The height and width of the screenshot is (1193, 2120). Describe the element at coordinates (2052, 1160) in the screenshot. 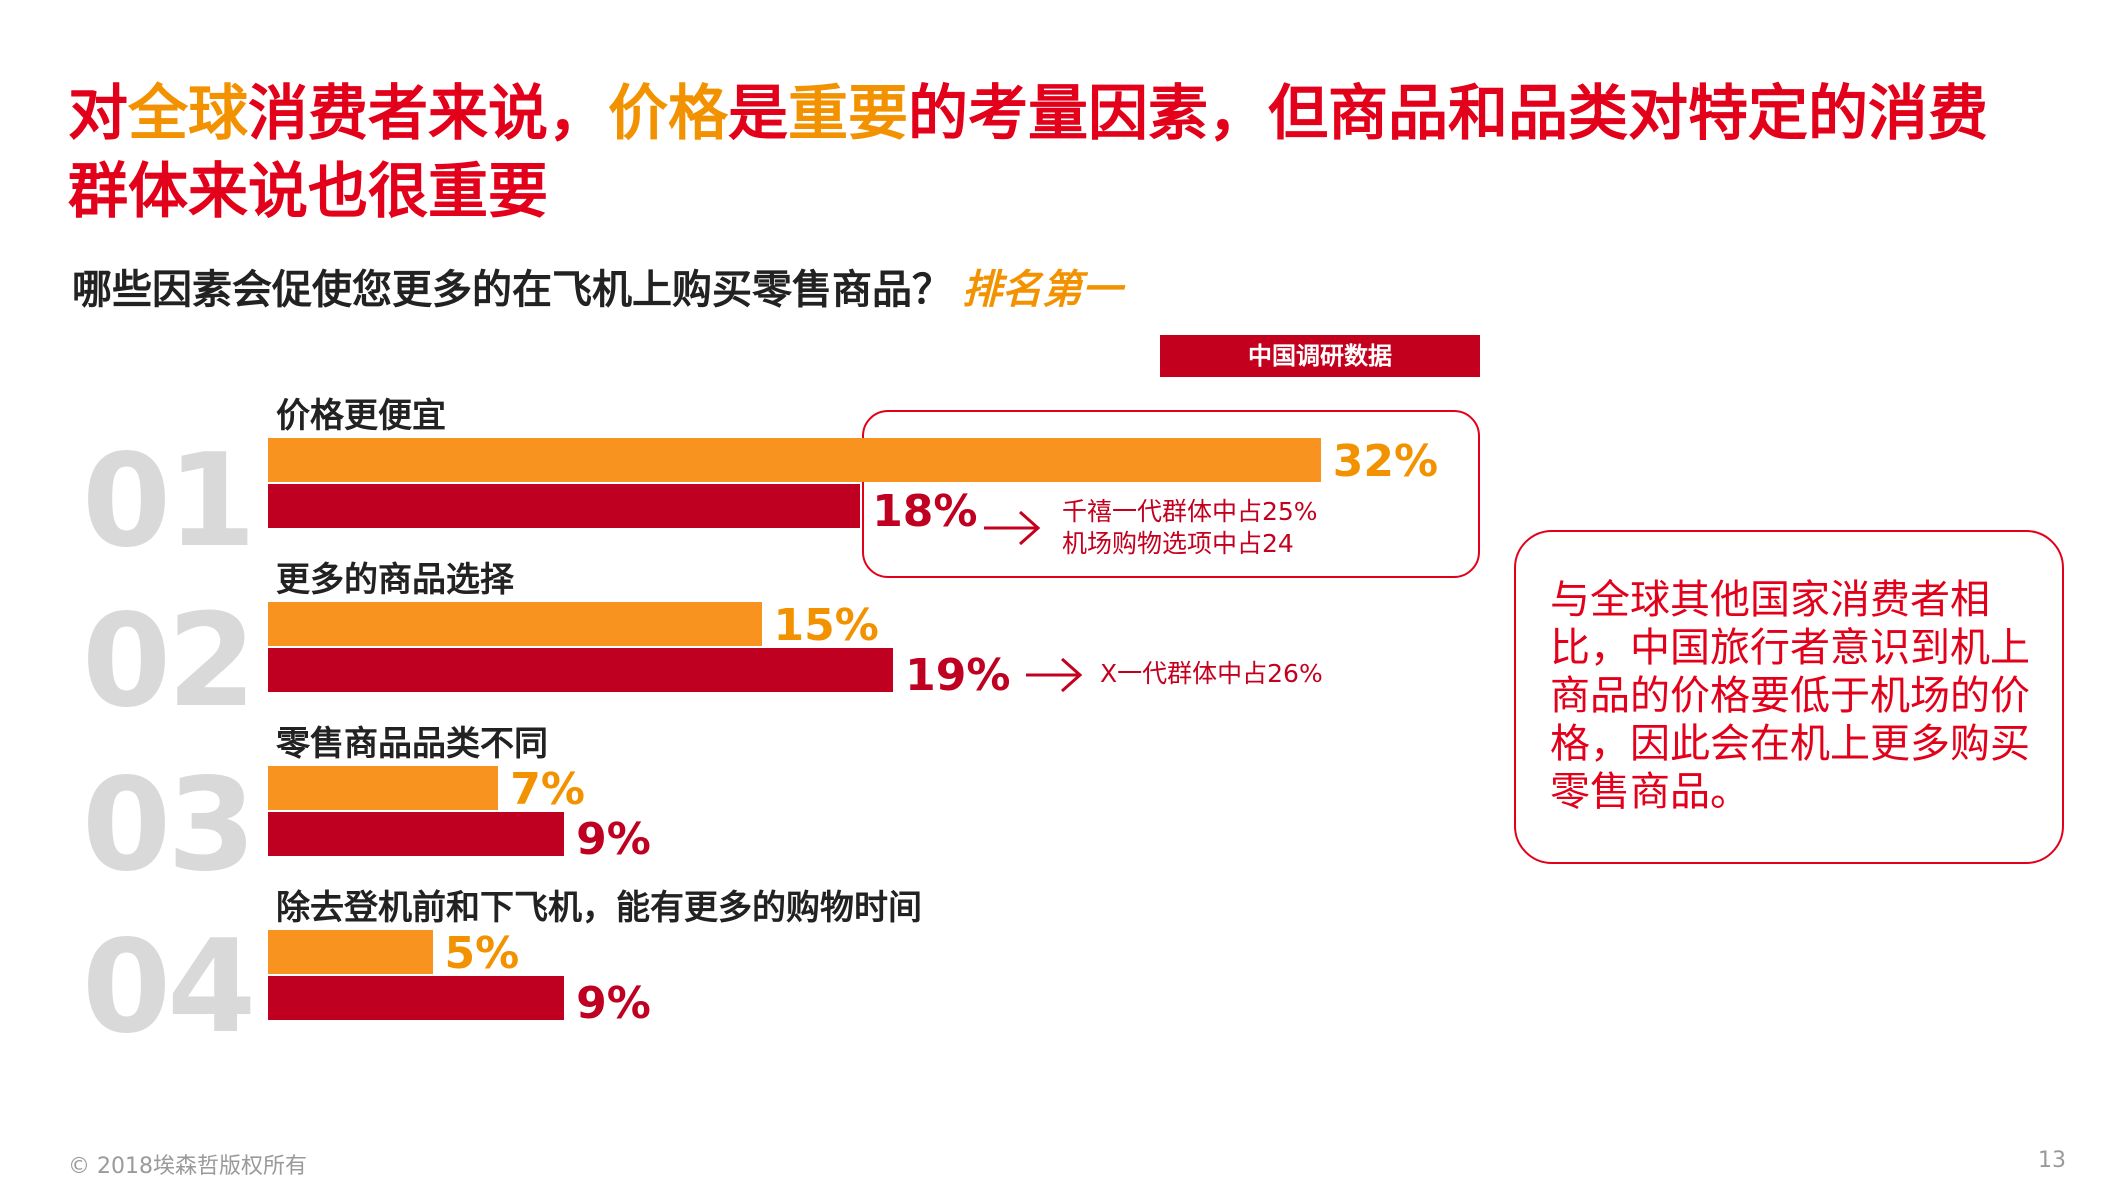

I see `page-number: 13` at that location.